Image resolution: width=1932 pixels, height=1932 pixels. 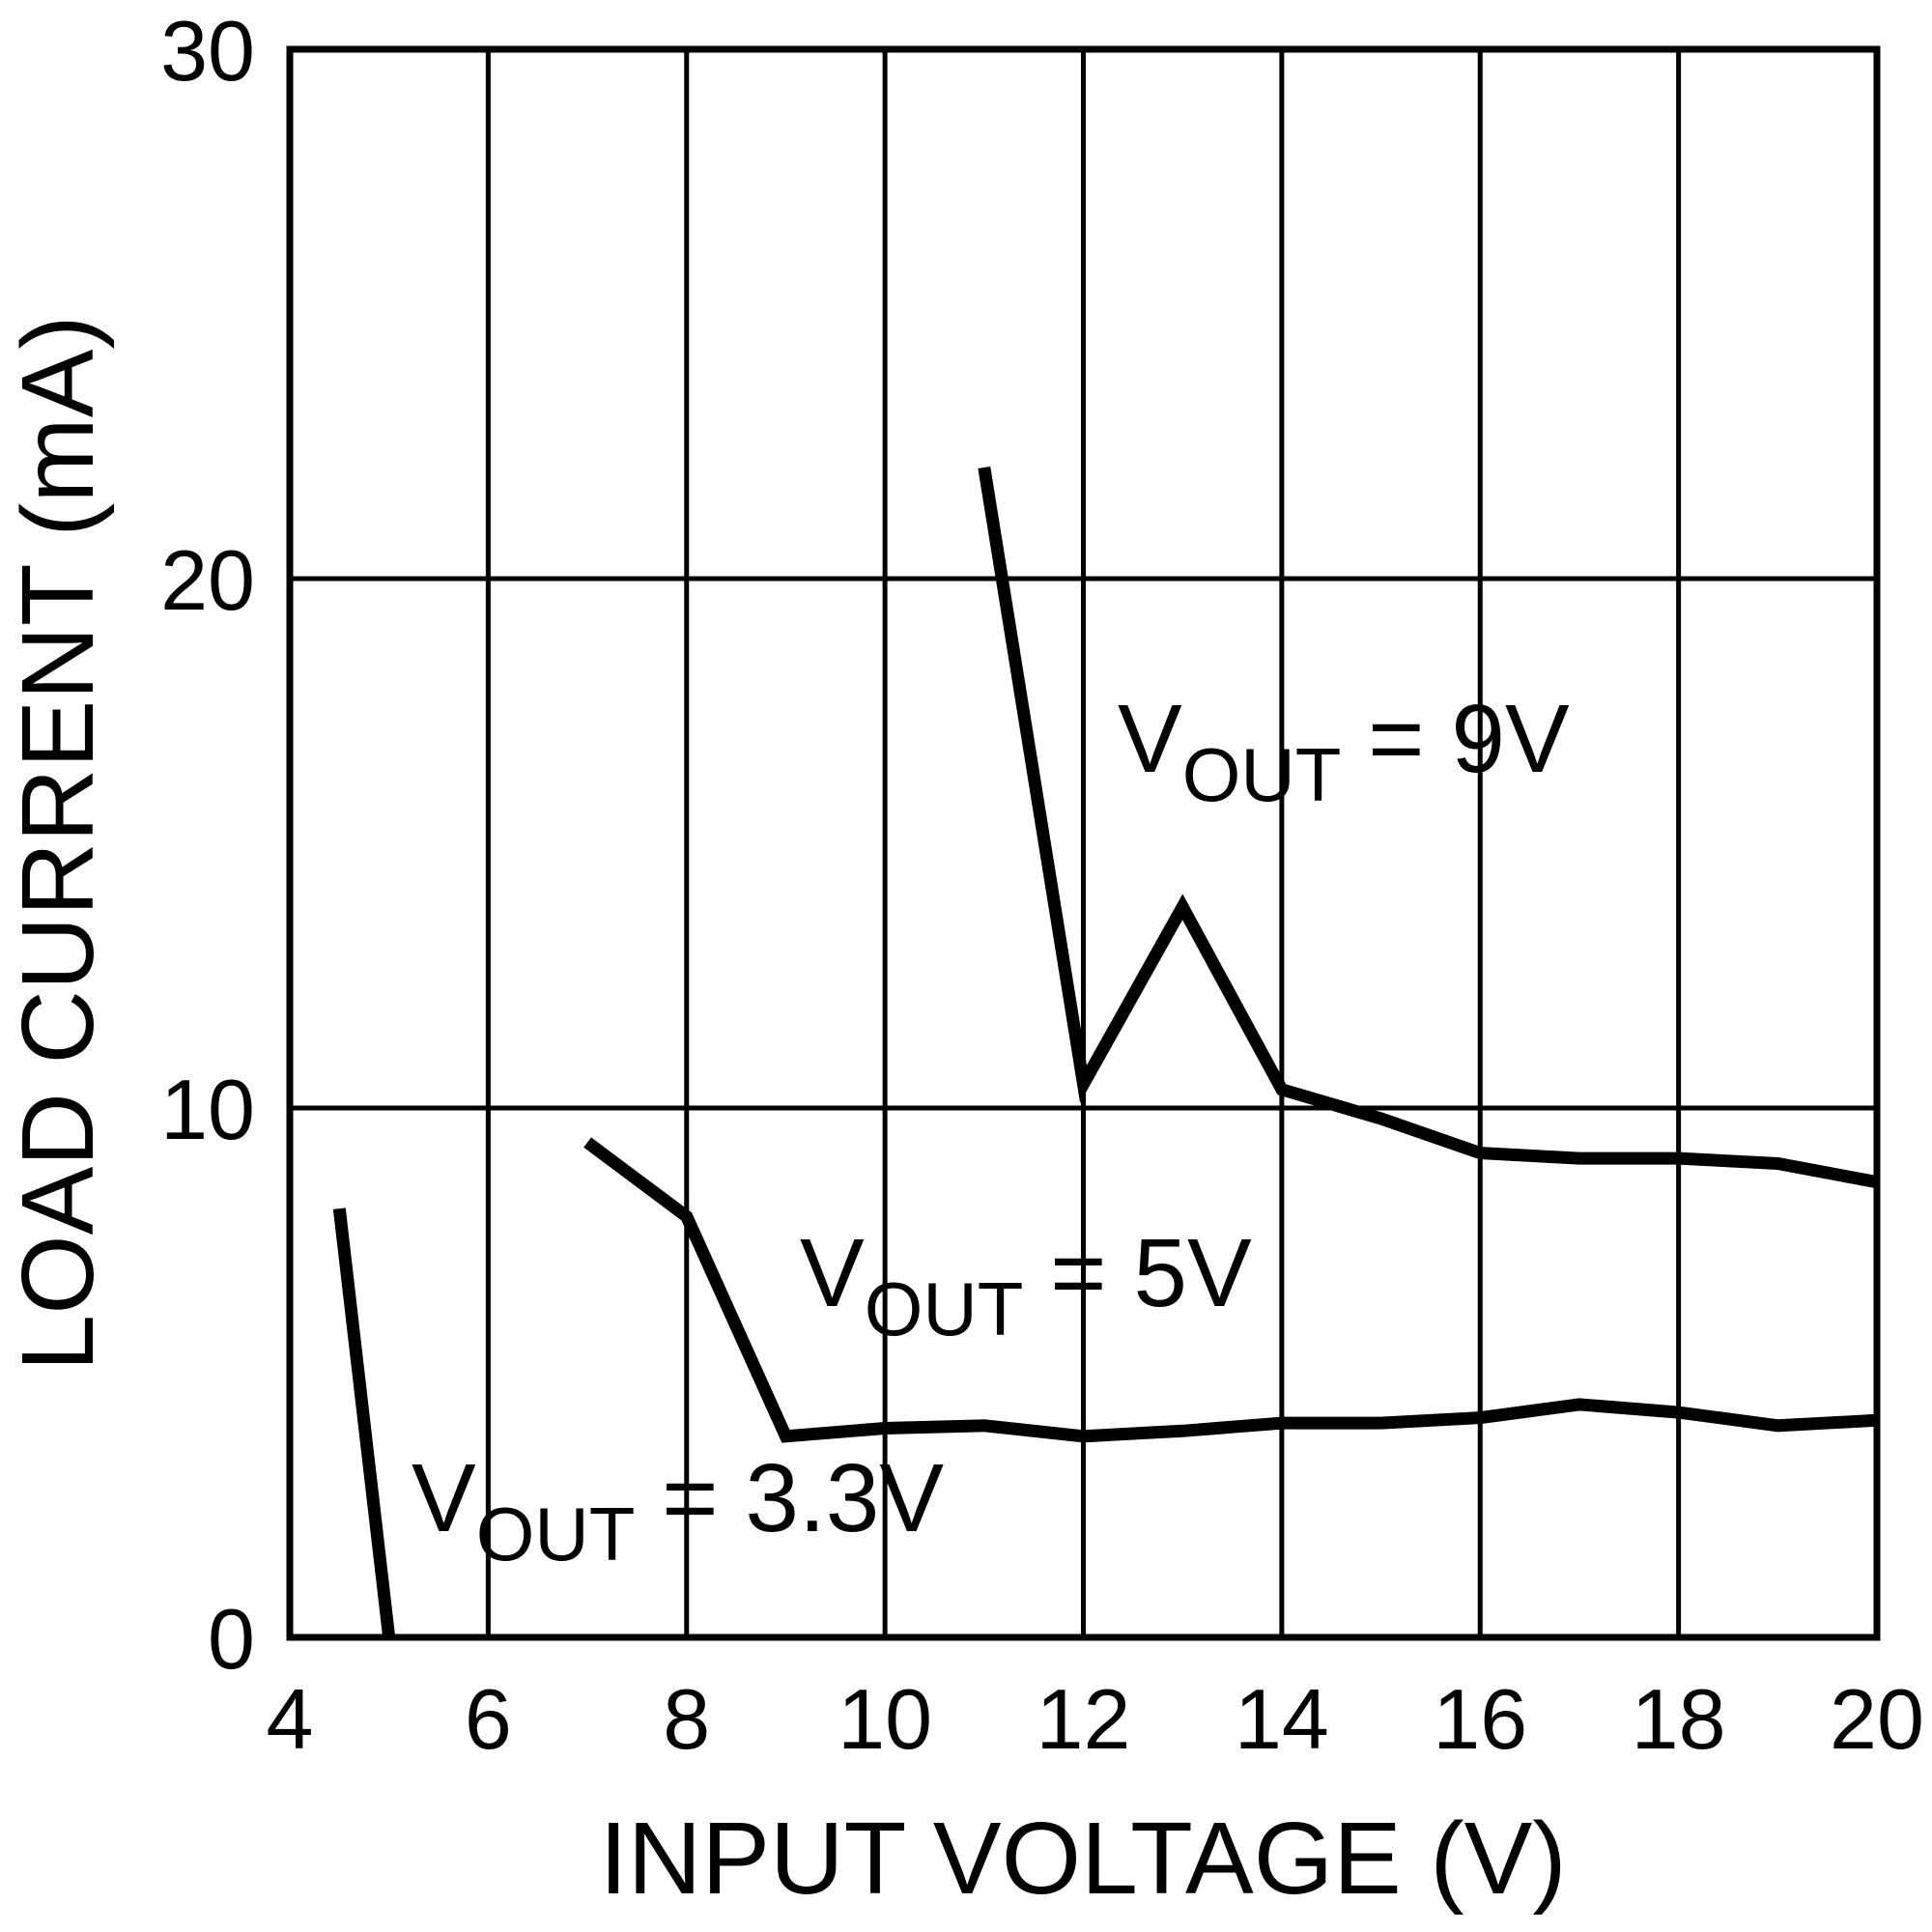 I want to click on x-axis-title: INPUT VOLTAGE (V), so click(x=1082, y=1859).